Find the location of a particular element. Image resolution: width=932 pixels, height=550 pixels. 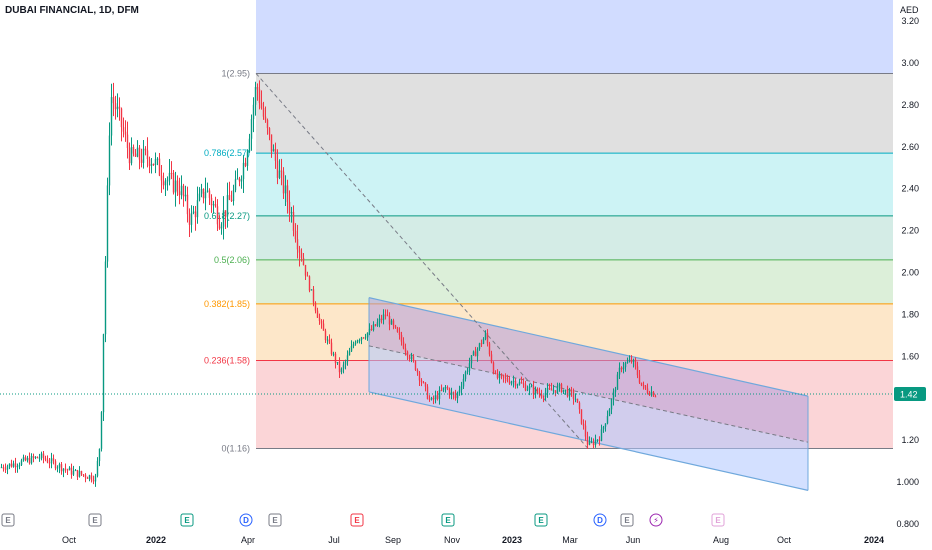

fib-level-label: 0.236(1.58) is located at coordinates (227, 360).